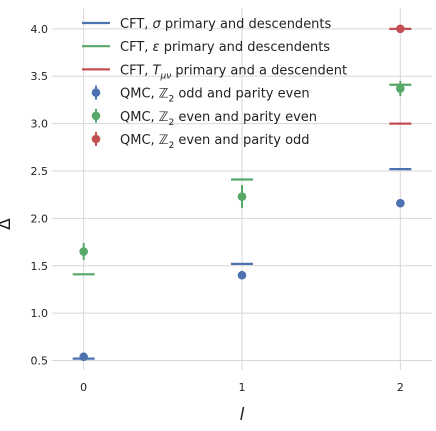  Describe the element at coordinates (218, 119) in the screenshot. I see `legend-entry: QMC, ℤ2 even and parity even` at that location.